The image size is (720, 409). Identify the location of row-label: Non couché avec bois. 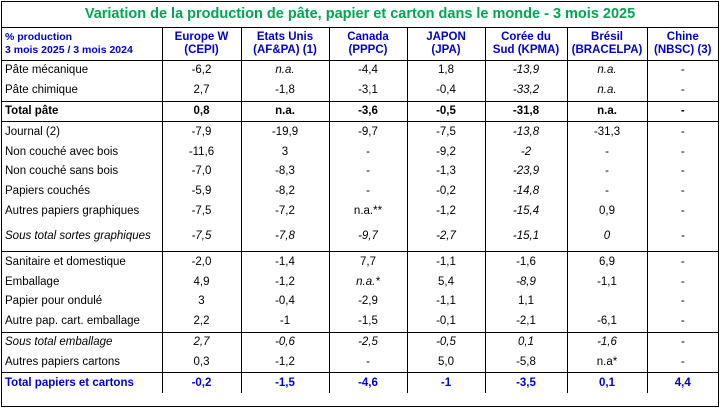
(62, 151).